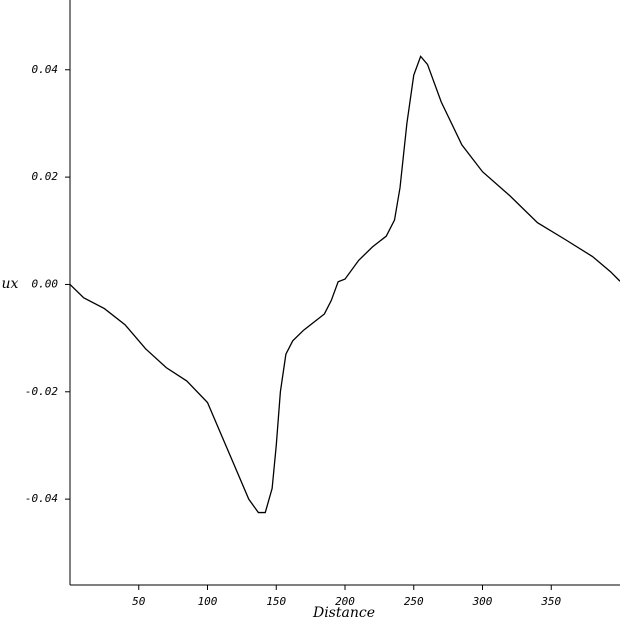 The width and height of the screenshot is (620, 619). Describe the element at coordinates (45, 69) in the screenshot. I see `y-tick-label: 0.04` at that location.